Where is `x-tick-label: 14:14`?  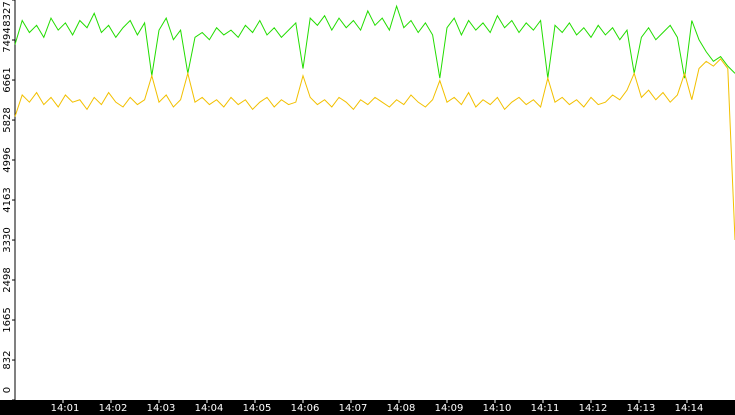
x-tick-label: 14:14 is located at coordinates (689, 408).